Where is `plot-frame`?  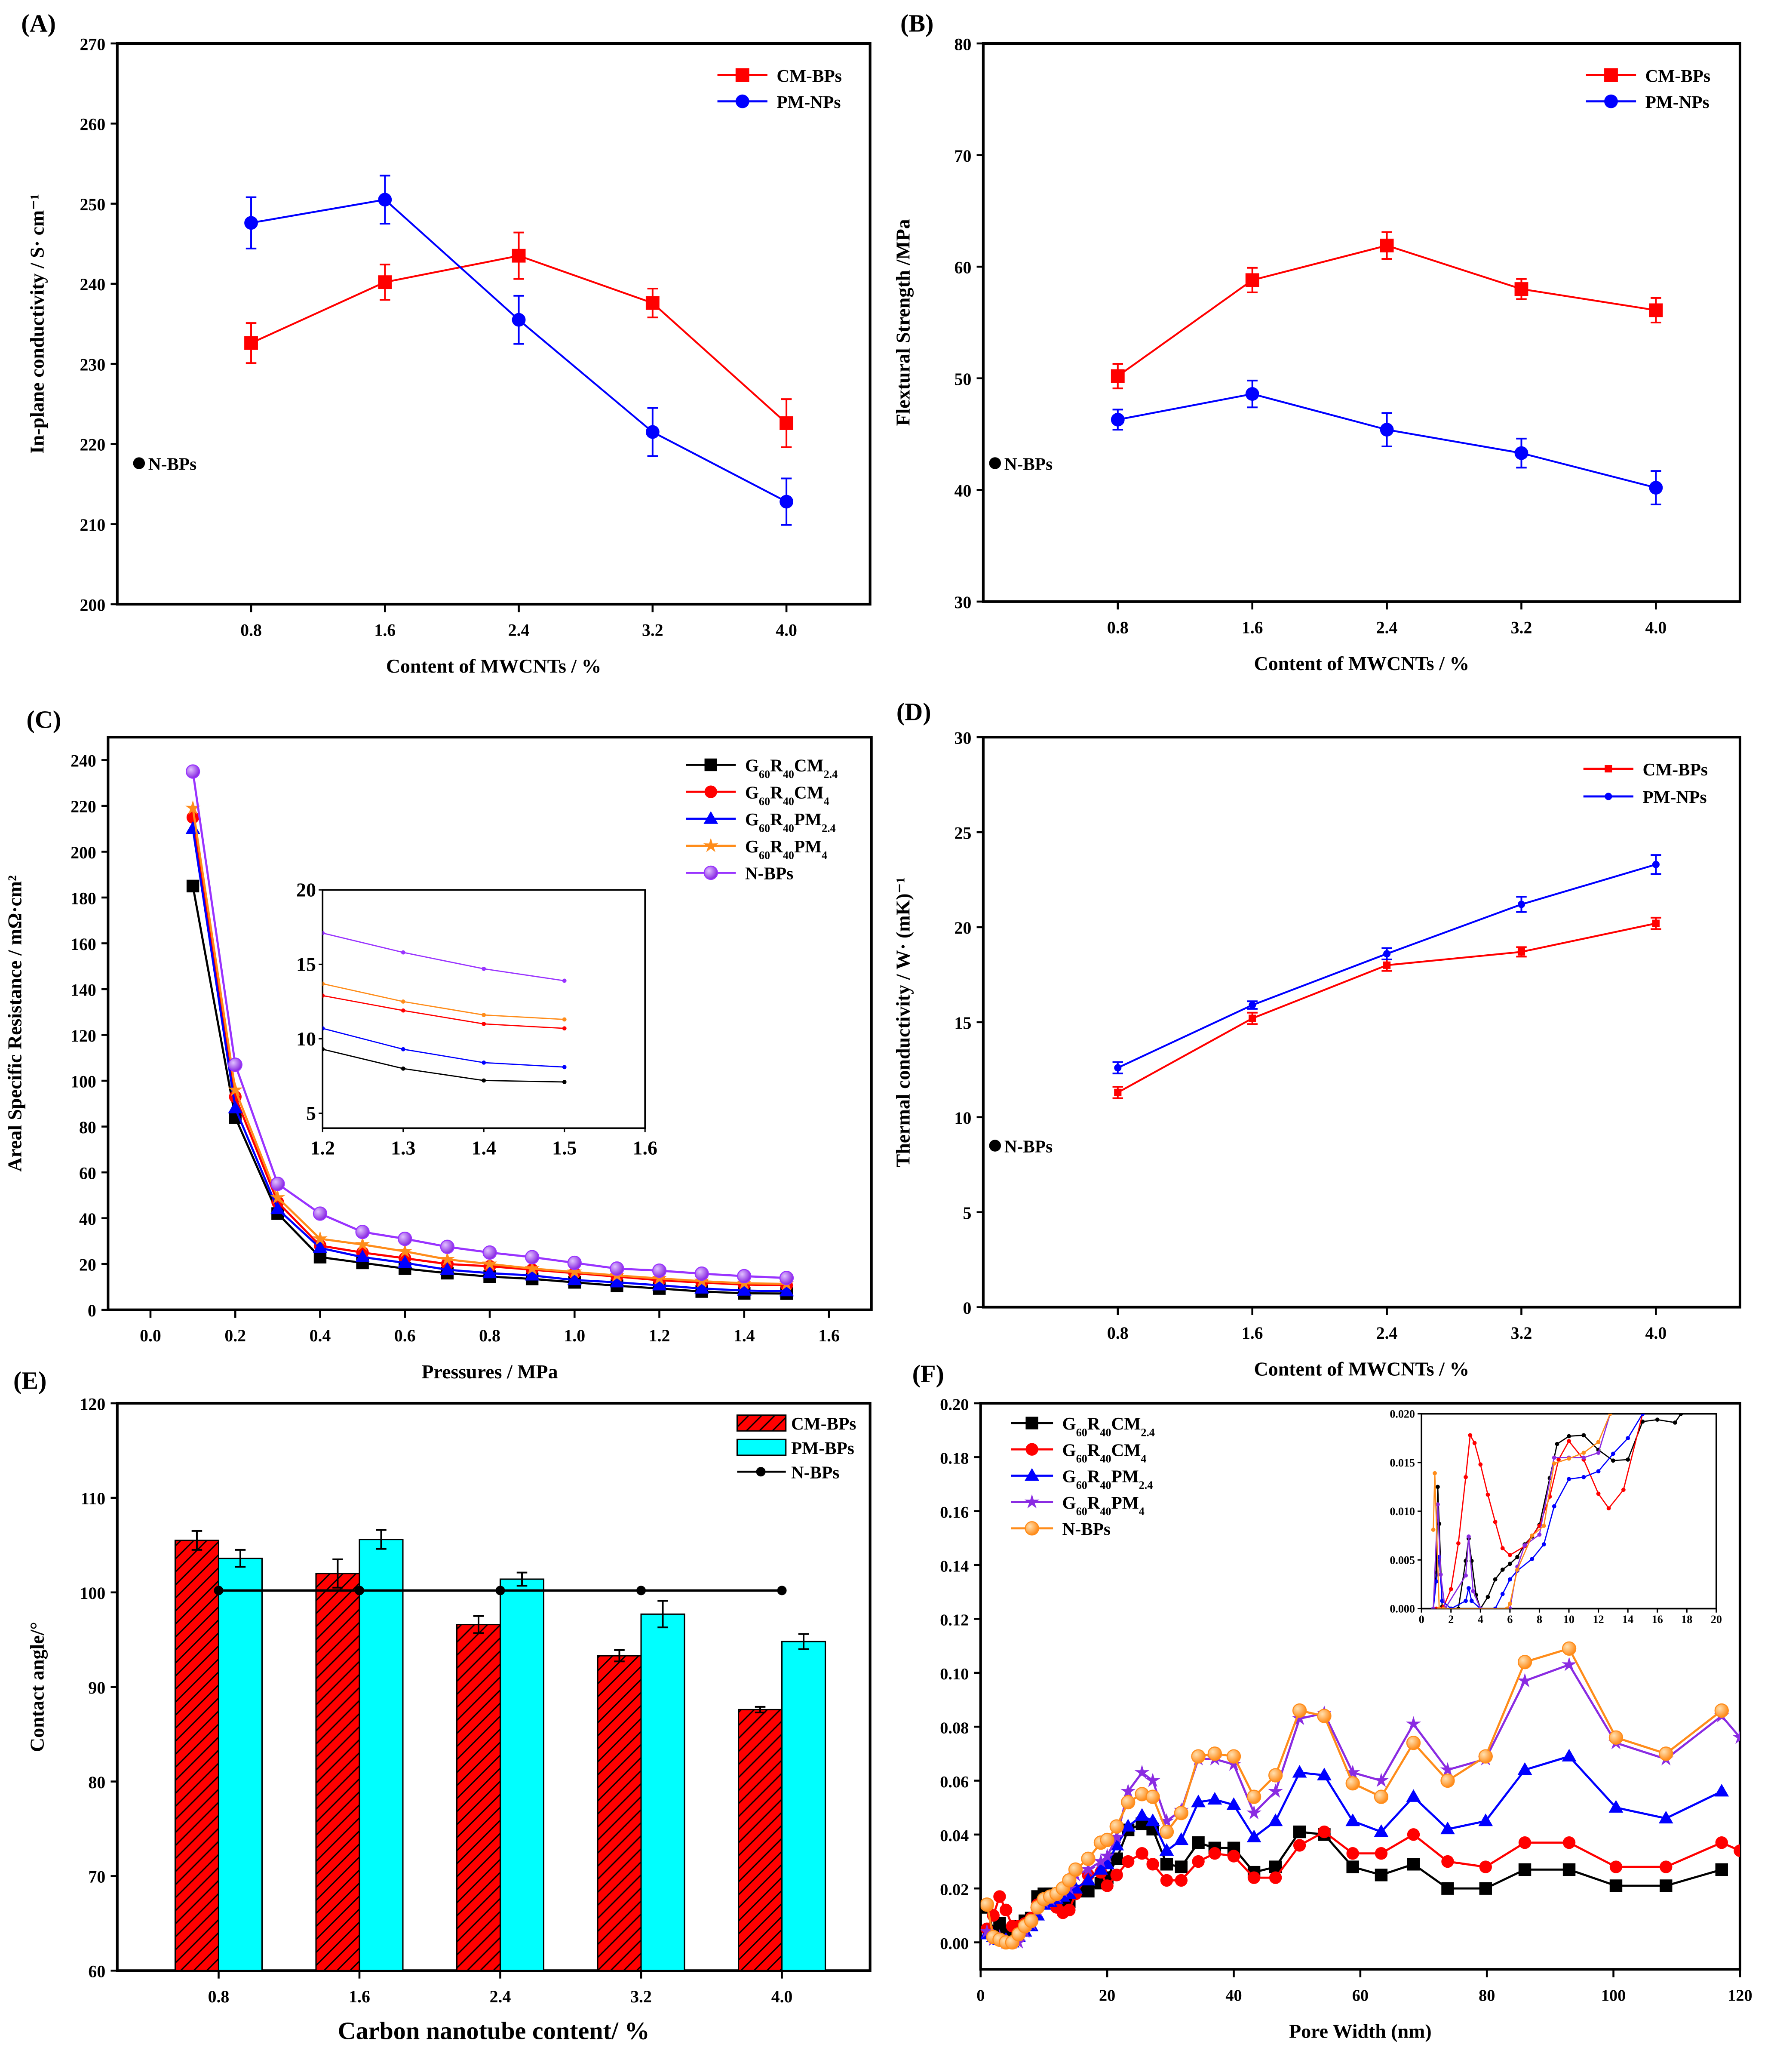
plot-frame is located at coordinates (1362, 322).